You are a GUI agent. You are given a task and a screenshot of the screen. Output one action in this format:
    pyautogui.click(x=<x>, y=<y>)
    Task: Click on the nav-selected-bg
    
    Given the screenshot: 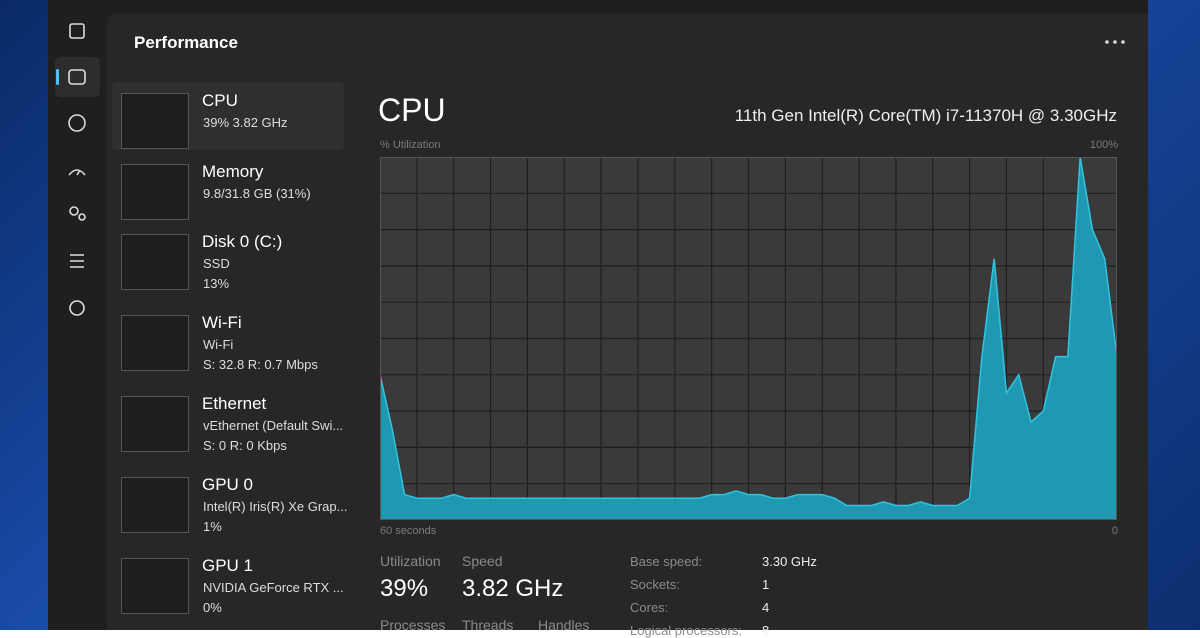 What is the action you would take?
    pyautogui.click(x=77, y=77)
    